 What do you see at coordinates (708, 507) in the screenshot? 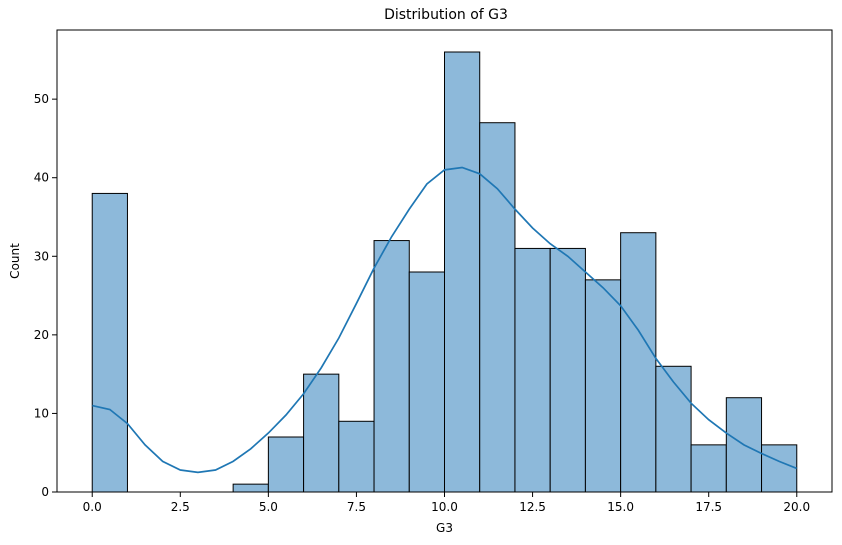
I see `x-tick-label: 17.5` at bounding box center [708, 507].